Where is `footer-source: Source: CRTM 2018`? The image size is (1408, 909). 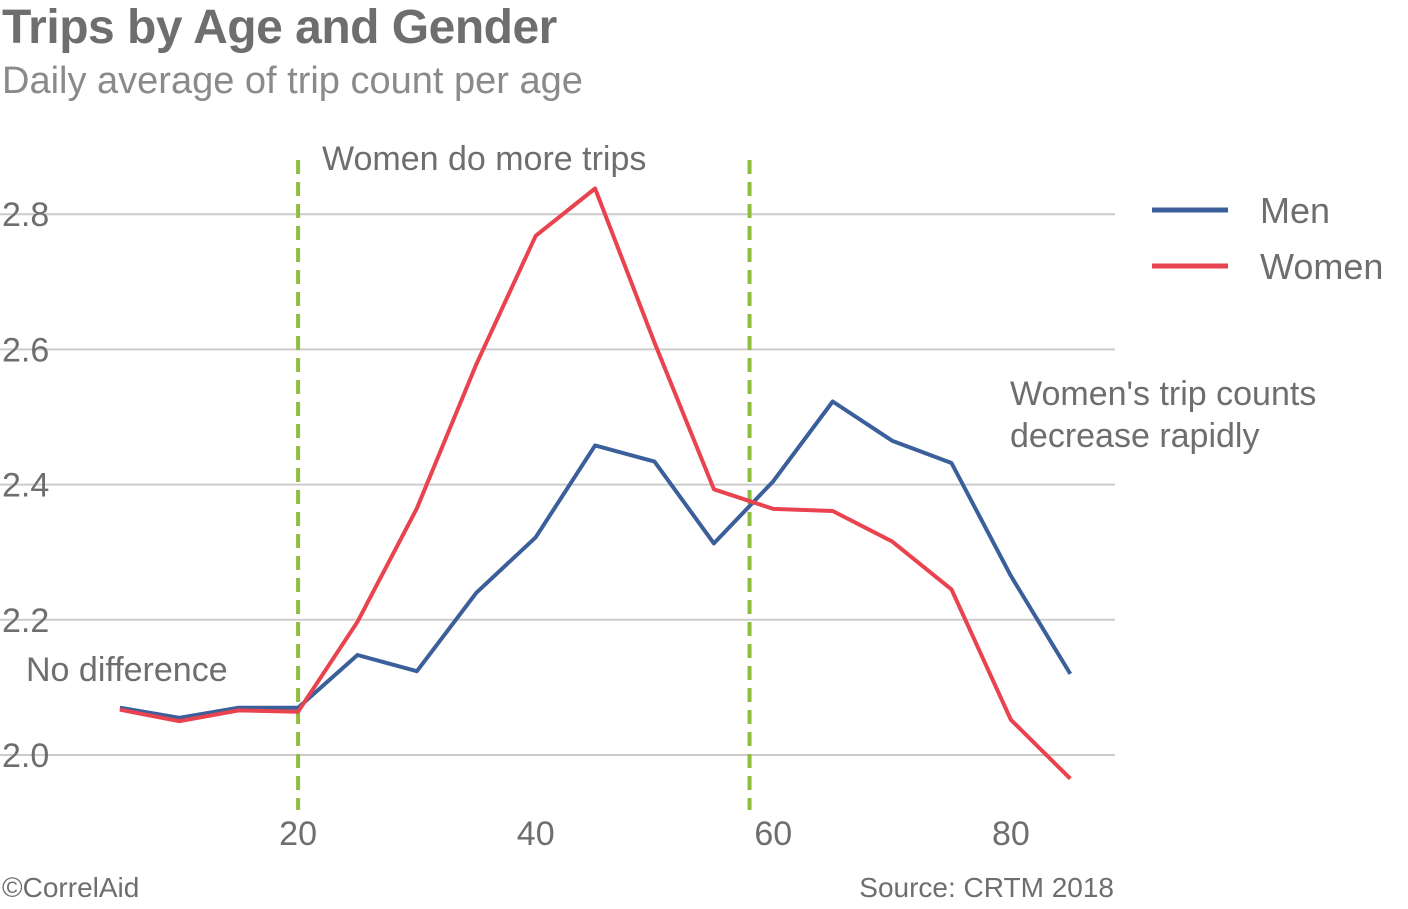
footer-source: Source: CRTM 2018 is located at coordinates (986, 887).